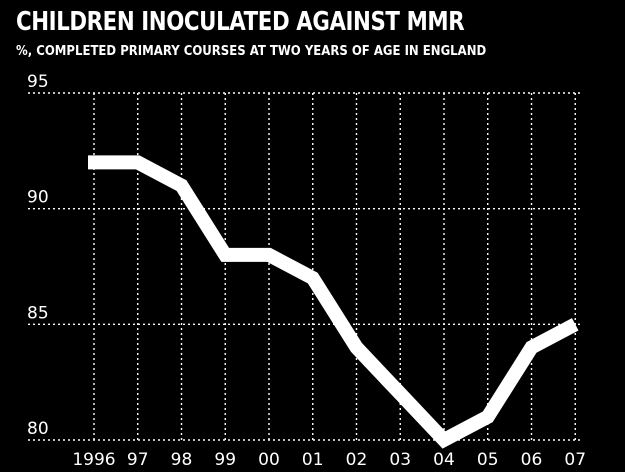  What do you see at coordinates (269, 460) in the screenshot?
I see `x-tick-label: 00` at bounding box center [269, 460].